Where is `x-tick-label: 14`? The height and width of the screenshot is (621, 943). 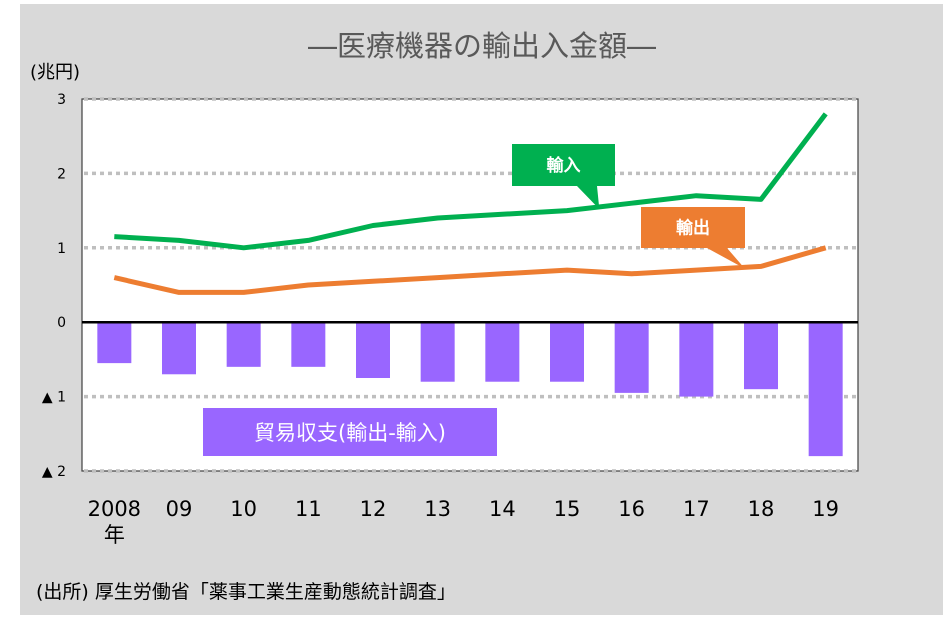
x-tick-label: 14 is located at coordinates (502, 509).